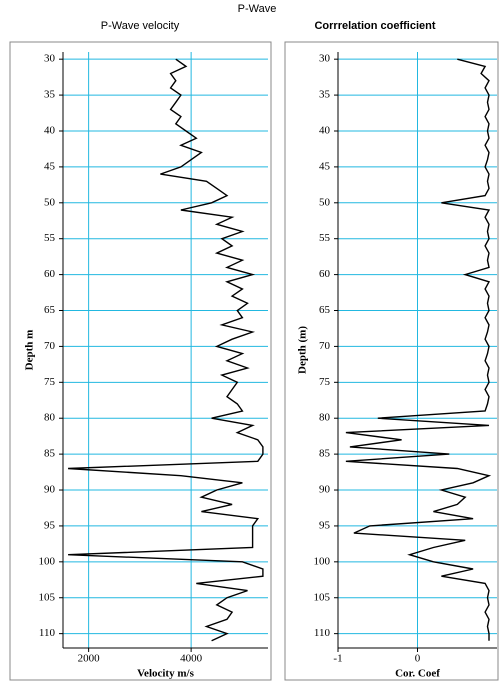 This screenshot has width=499, height=686. What do you see at coordinates (303, 350) in the screenshot?
I see `y-axis-label: Depth (m)` at bounding box center [303, 350].